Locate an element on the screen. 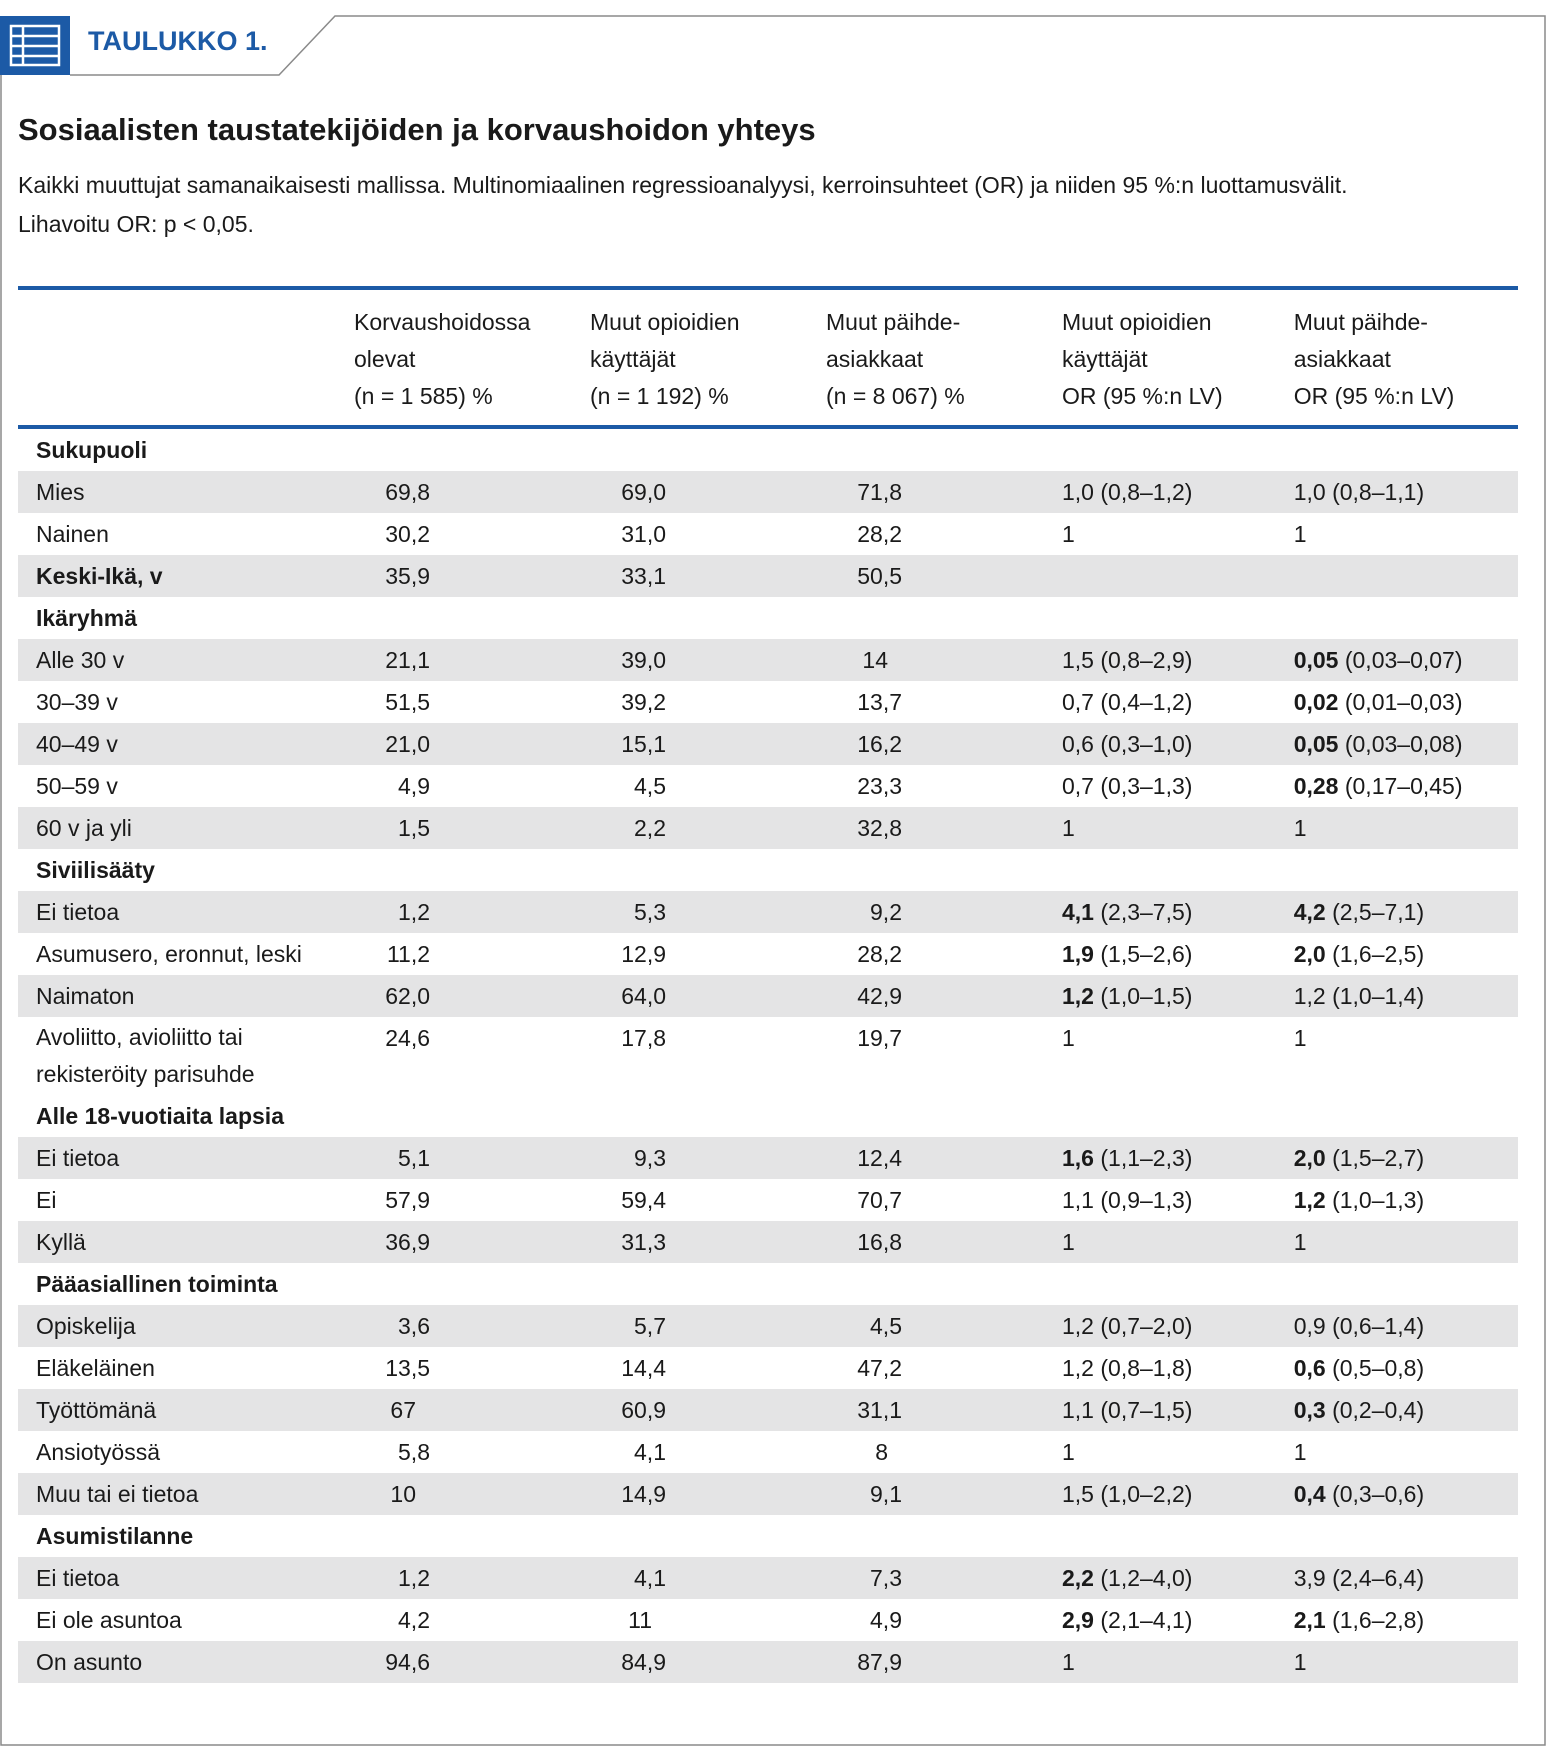 The image size is (1561, 1748). or-ci: (1,5–2,7) is located at coordinates (1378, 1158).